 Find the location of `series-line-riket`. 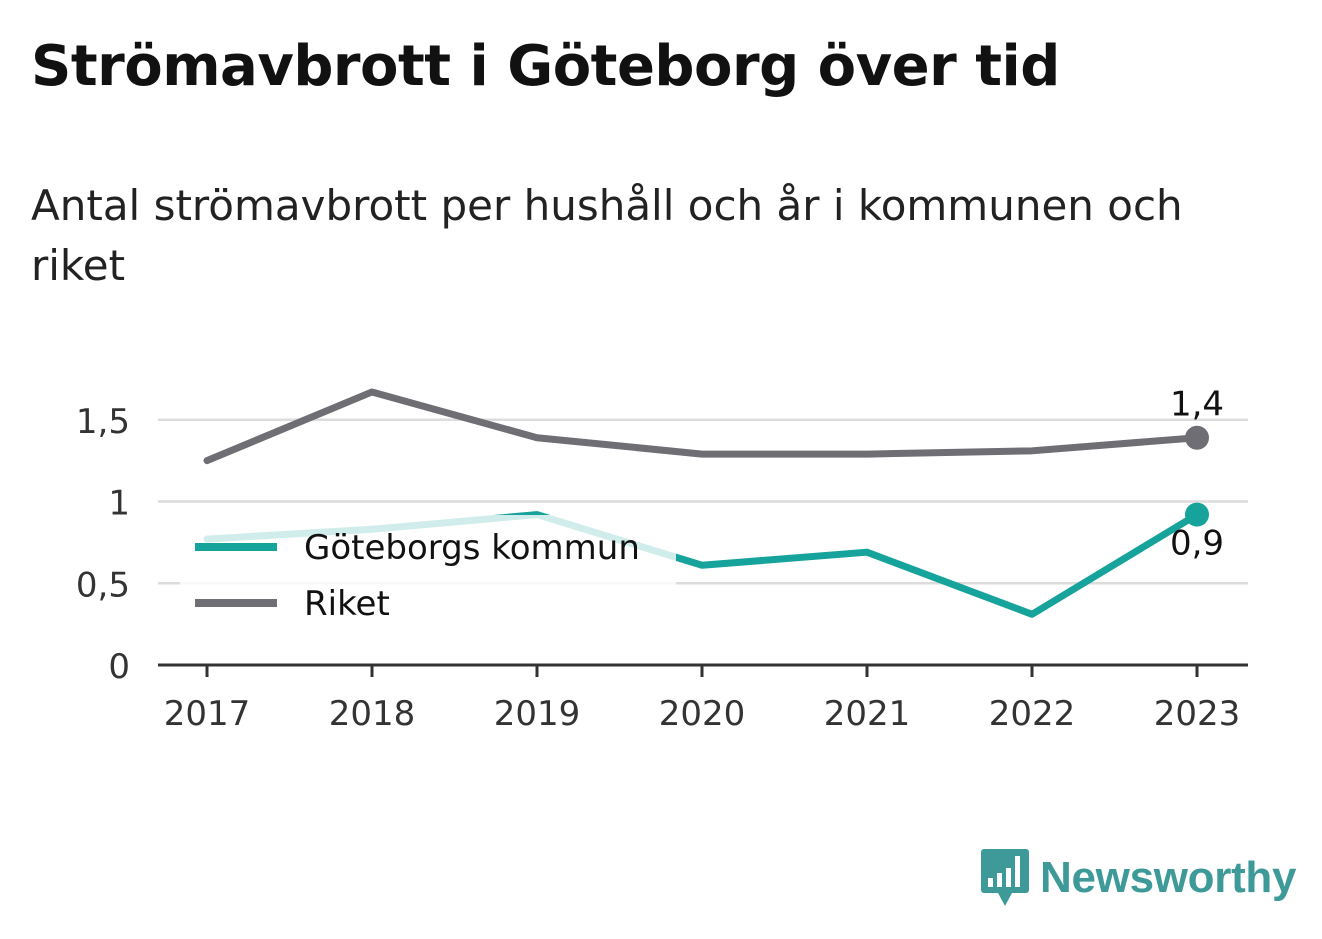

series-line-riket is located at coordinates (702, 426).